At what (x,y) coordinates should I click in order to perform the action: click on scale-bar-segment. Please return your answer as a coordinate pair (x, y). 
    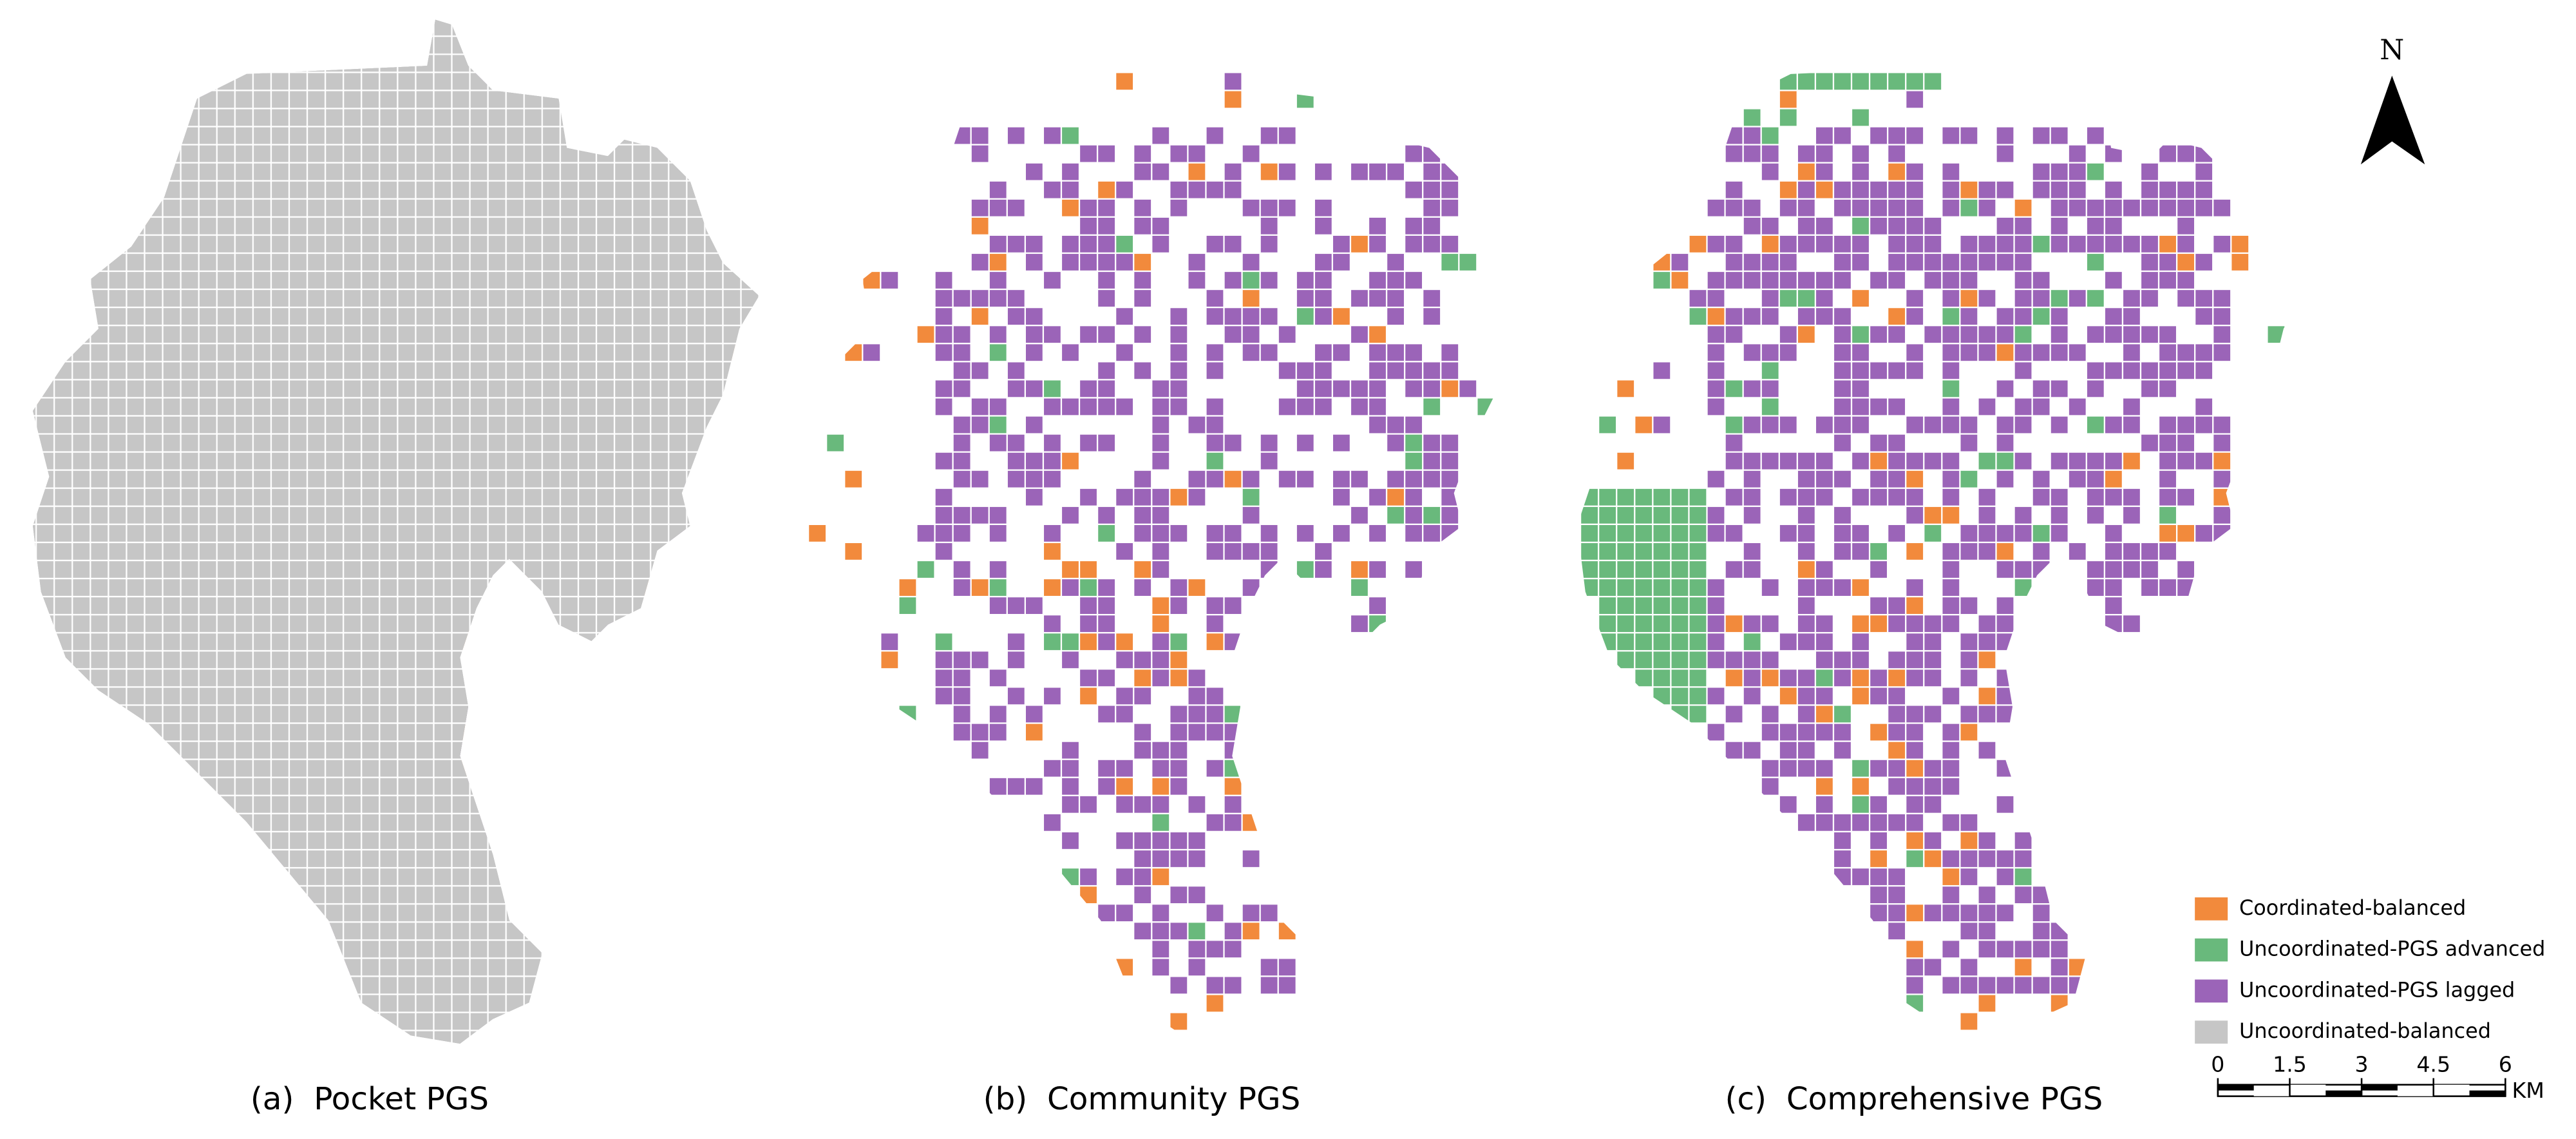
    Looking at the image, I should click on (2307, 1088).